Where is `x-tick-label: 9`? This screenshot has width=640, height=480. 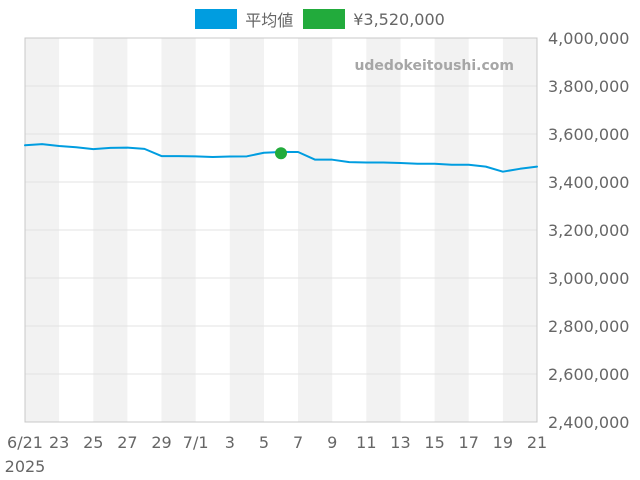 x-tick-label: 9 is located at coordinates (332, 442).